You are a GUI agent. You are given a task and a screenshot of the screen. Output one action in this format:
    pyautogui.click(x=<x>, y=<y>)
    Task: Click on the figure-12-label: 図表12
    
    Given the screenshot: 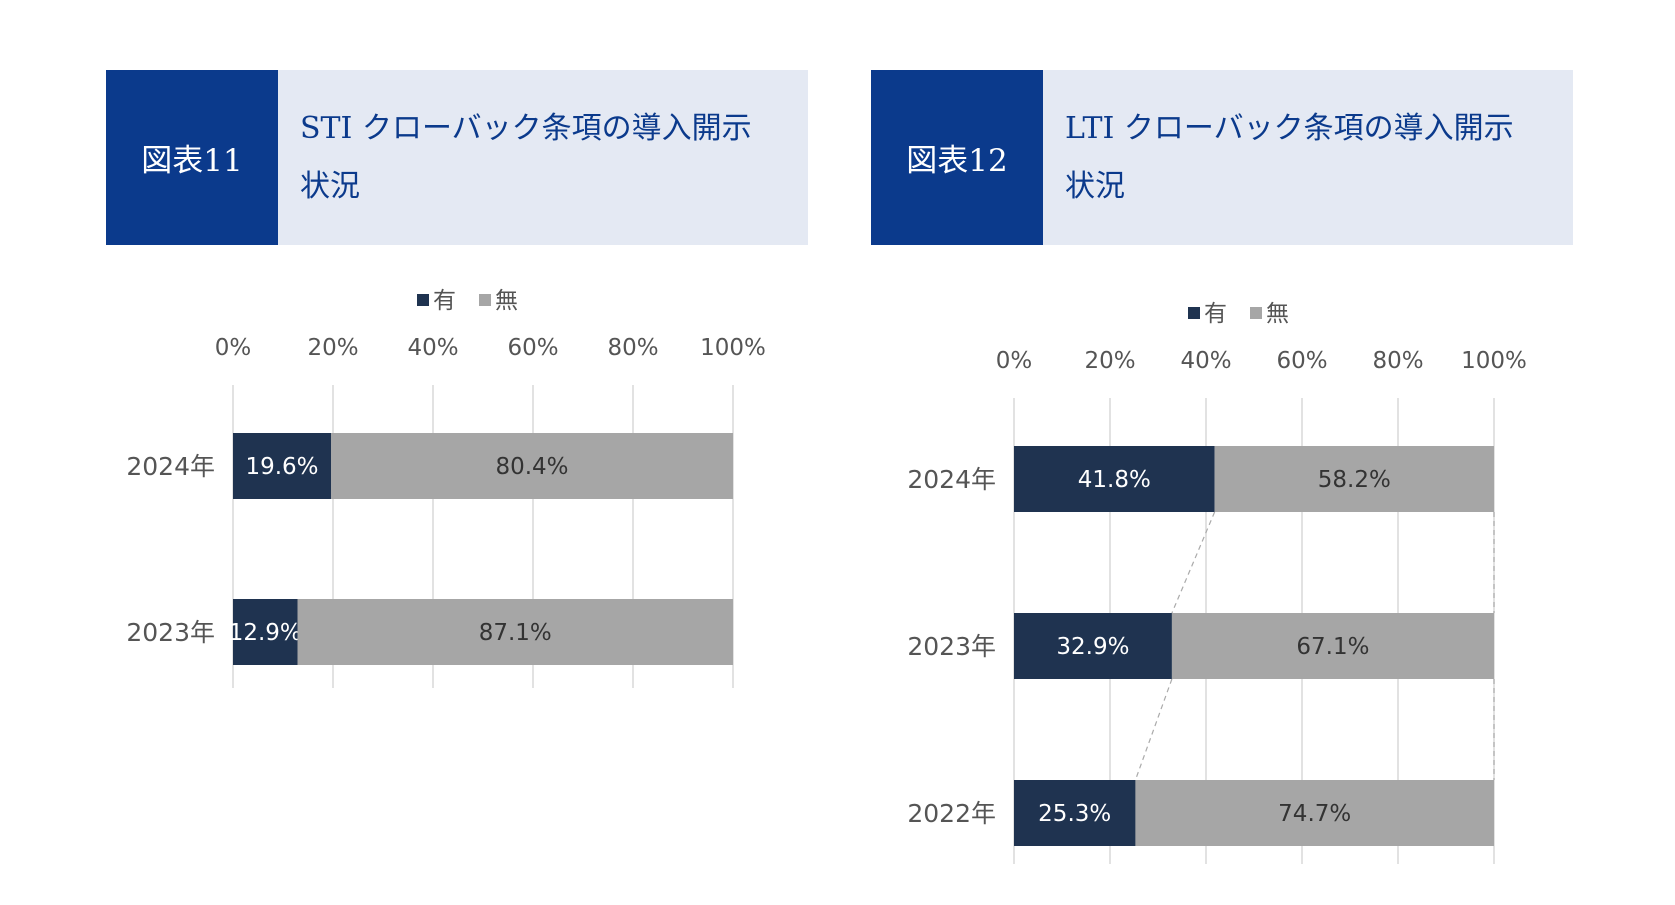 What is the action you would take?
    pyautogui.click(x=957, y=157)
    